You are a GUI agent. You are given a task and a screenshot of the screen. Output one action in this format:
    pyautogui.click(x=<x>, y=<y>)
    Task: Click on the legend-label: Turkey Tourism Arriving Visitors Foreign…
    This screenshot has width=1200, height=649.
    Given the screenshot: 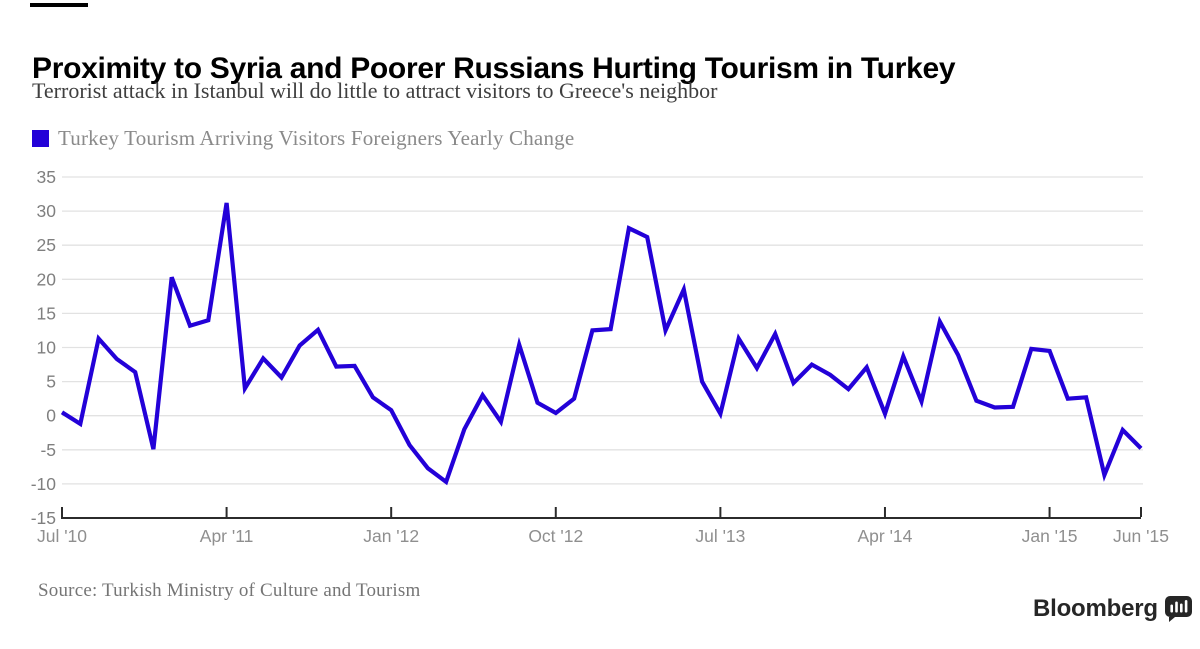 What is the action you would take?
    pyautogui.click(x=316, y=138)
    